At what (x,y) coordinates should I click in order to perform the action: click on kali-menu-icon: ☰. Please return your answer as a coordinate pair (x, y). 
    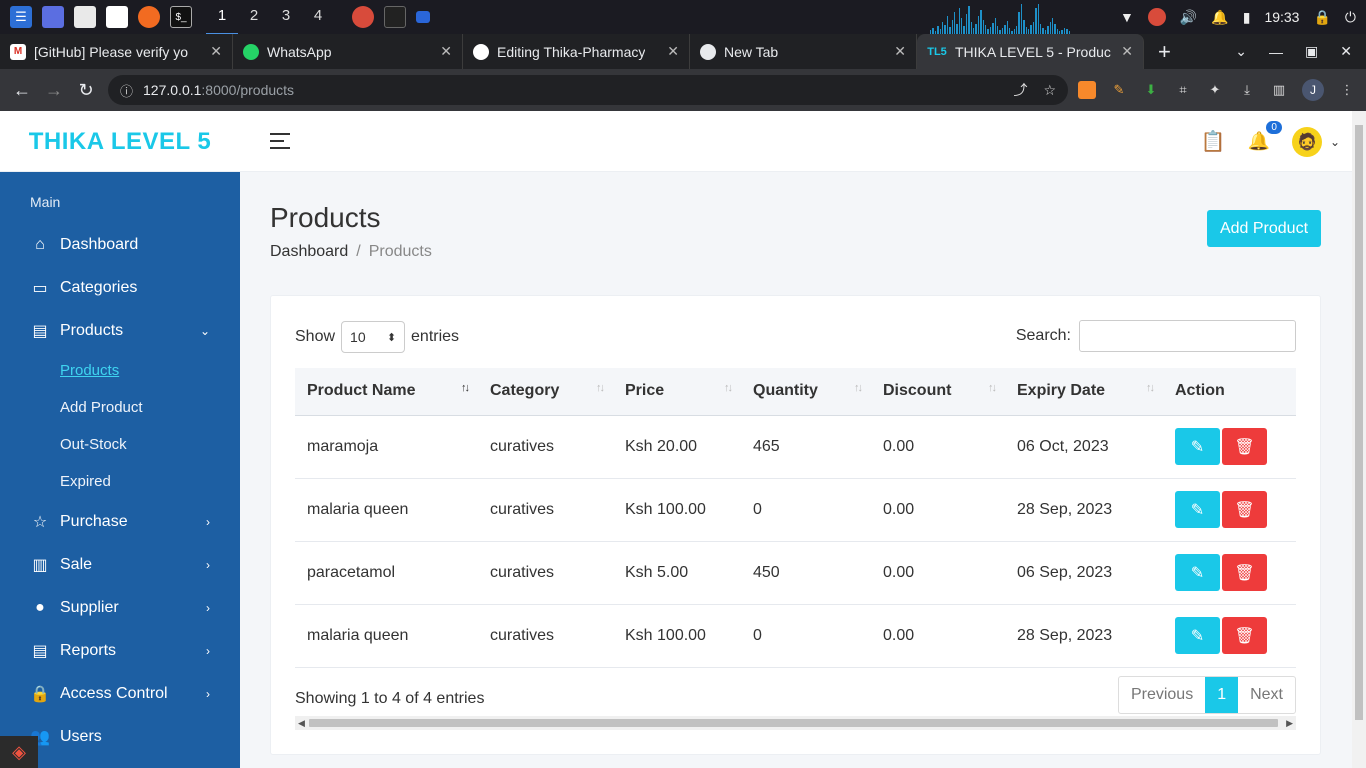
    Looking at the image, I should click on (21, 17).